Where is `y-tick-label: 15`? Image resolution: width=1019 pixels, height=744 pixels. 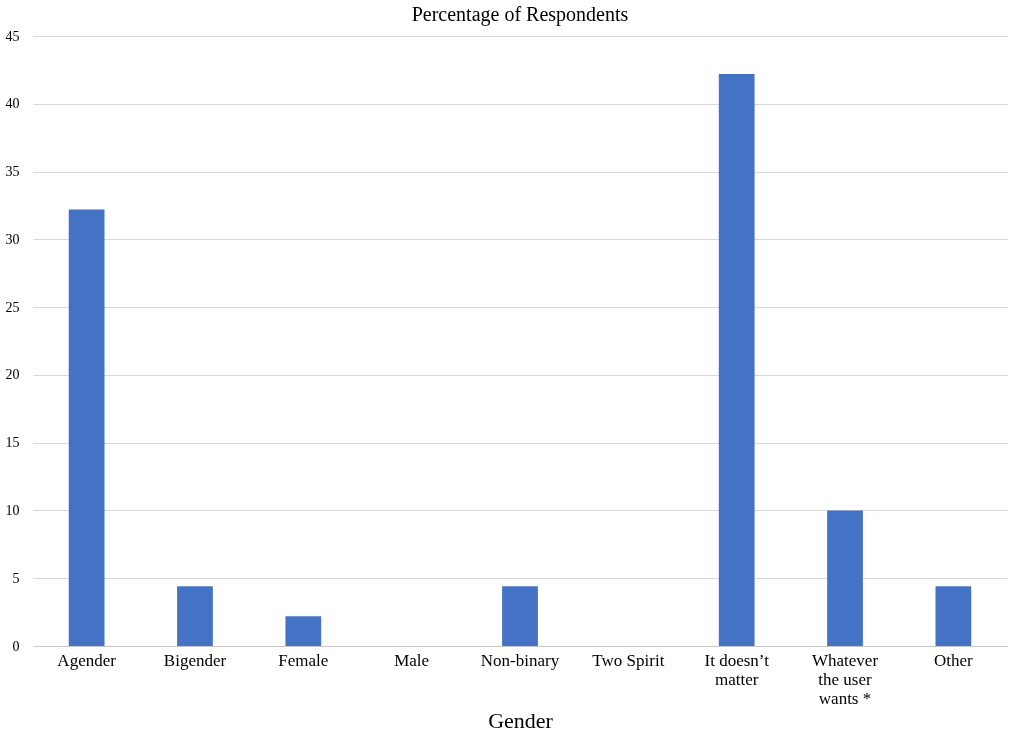
y-tick-label: 15 is located at coordinates (12, 443).